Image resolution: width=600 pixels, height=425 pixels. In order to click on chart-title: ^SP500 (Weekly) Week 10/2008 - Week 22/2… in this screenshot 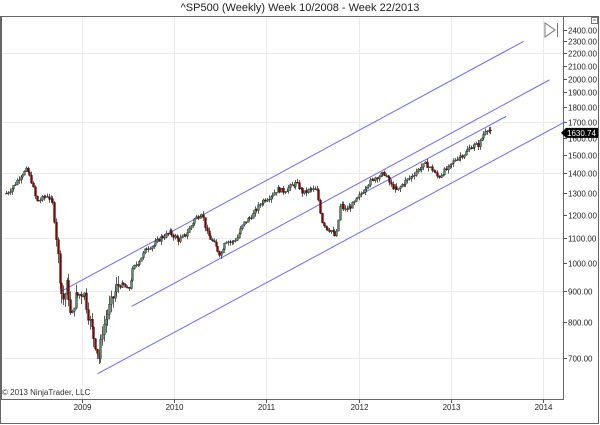, I will do `click(300, 8)`.